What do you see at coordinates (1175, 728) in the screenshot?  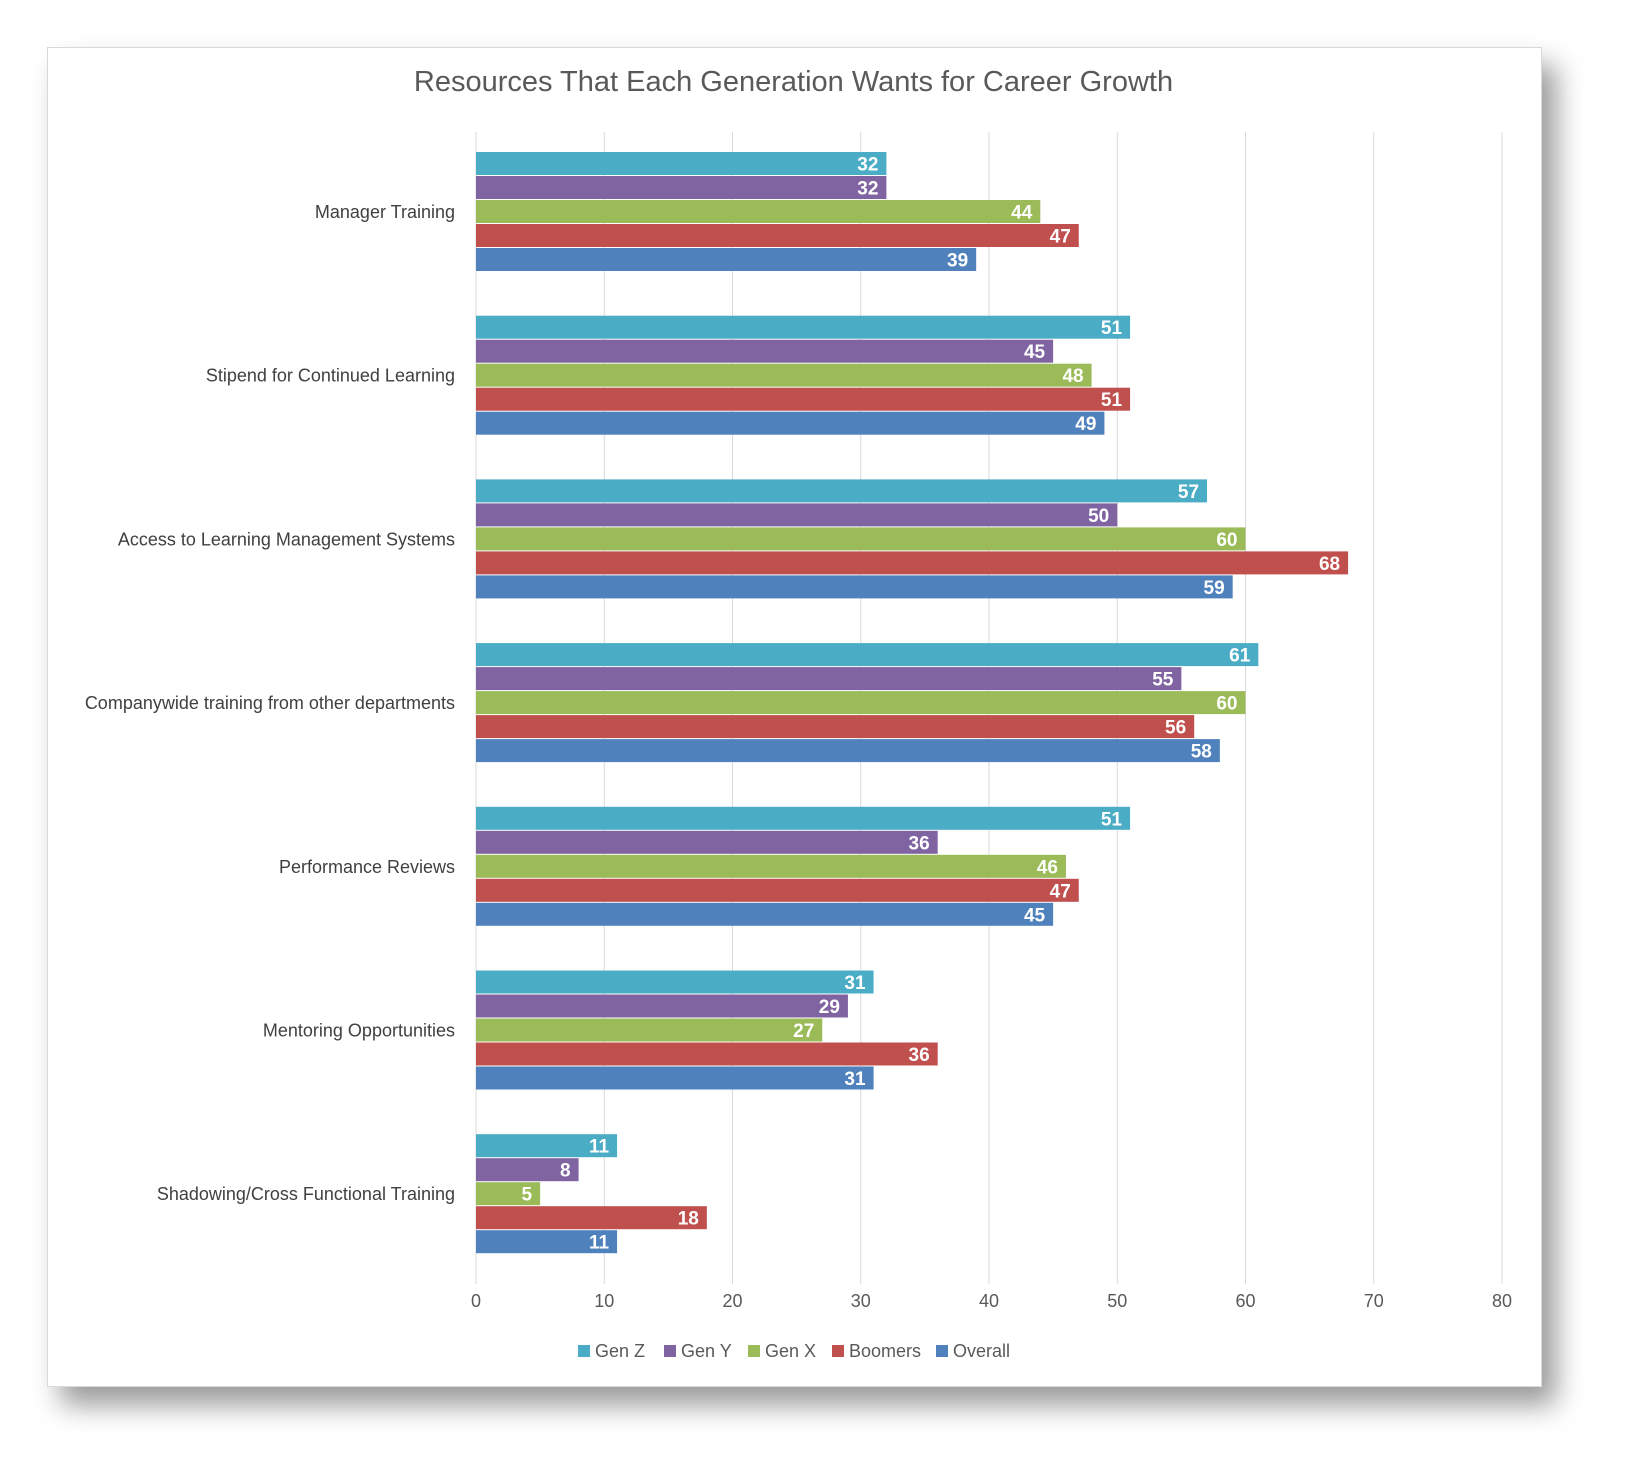 I see `data-label: 56` at bounding box center [1175, 728].